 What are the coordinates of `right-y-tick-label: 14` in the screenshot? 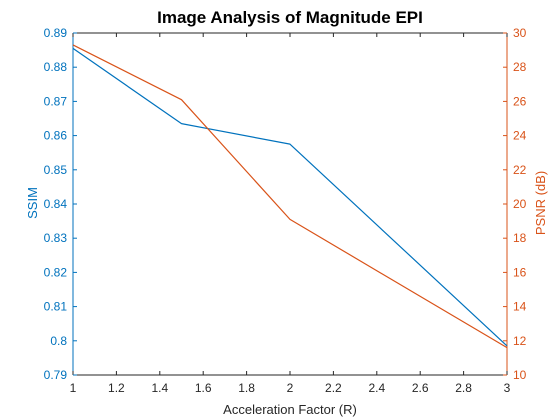 It's located at (520, 307).